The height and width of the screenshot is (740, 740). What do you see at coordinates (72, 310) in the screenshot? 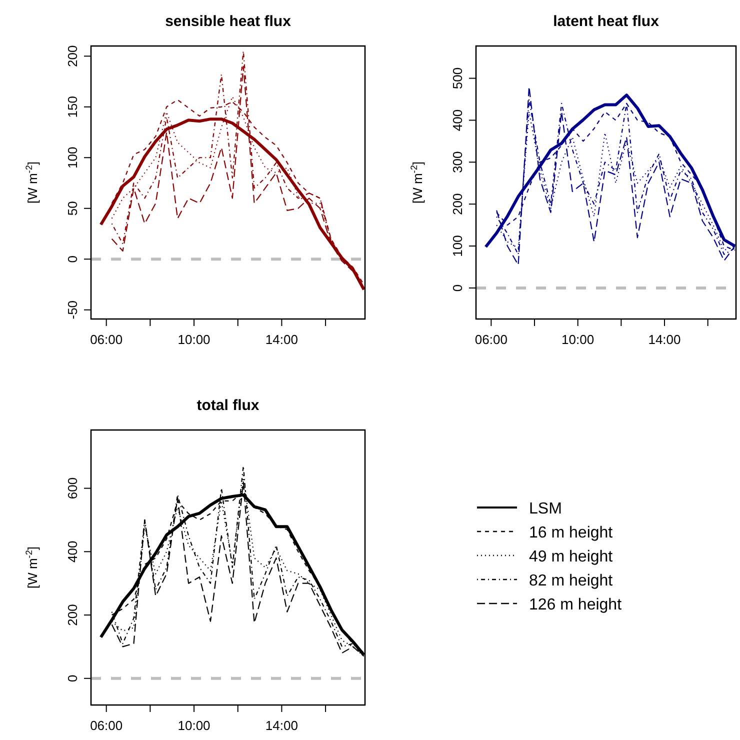
I see `y-tick-label: -50` at bounding box center [72, 310].